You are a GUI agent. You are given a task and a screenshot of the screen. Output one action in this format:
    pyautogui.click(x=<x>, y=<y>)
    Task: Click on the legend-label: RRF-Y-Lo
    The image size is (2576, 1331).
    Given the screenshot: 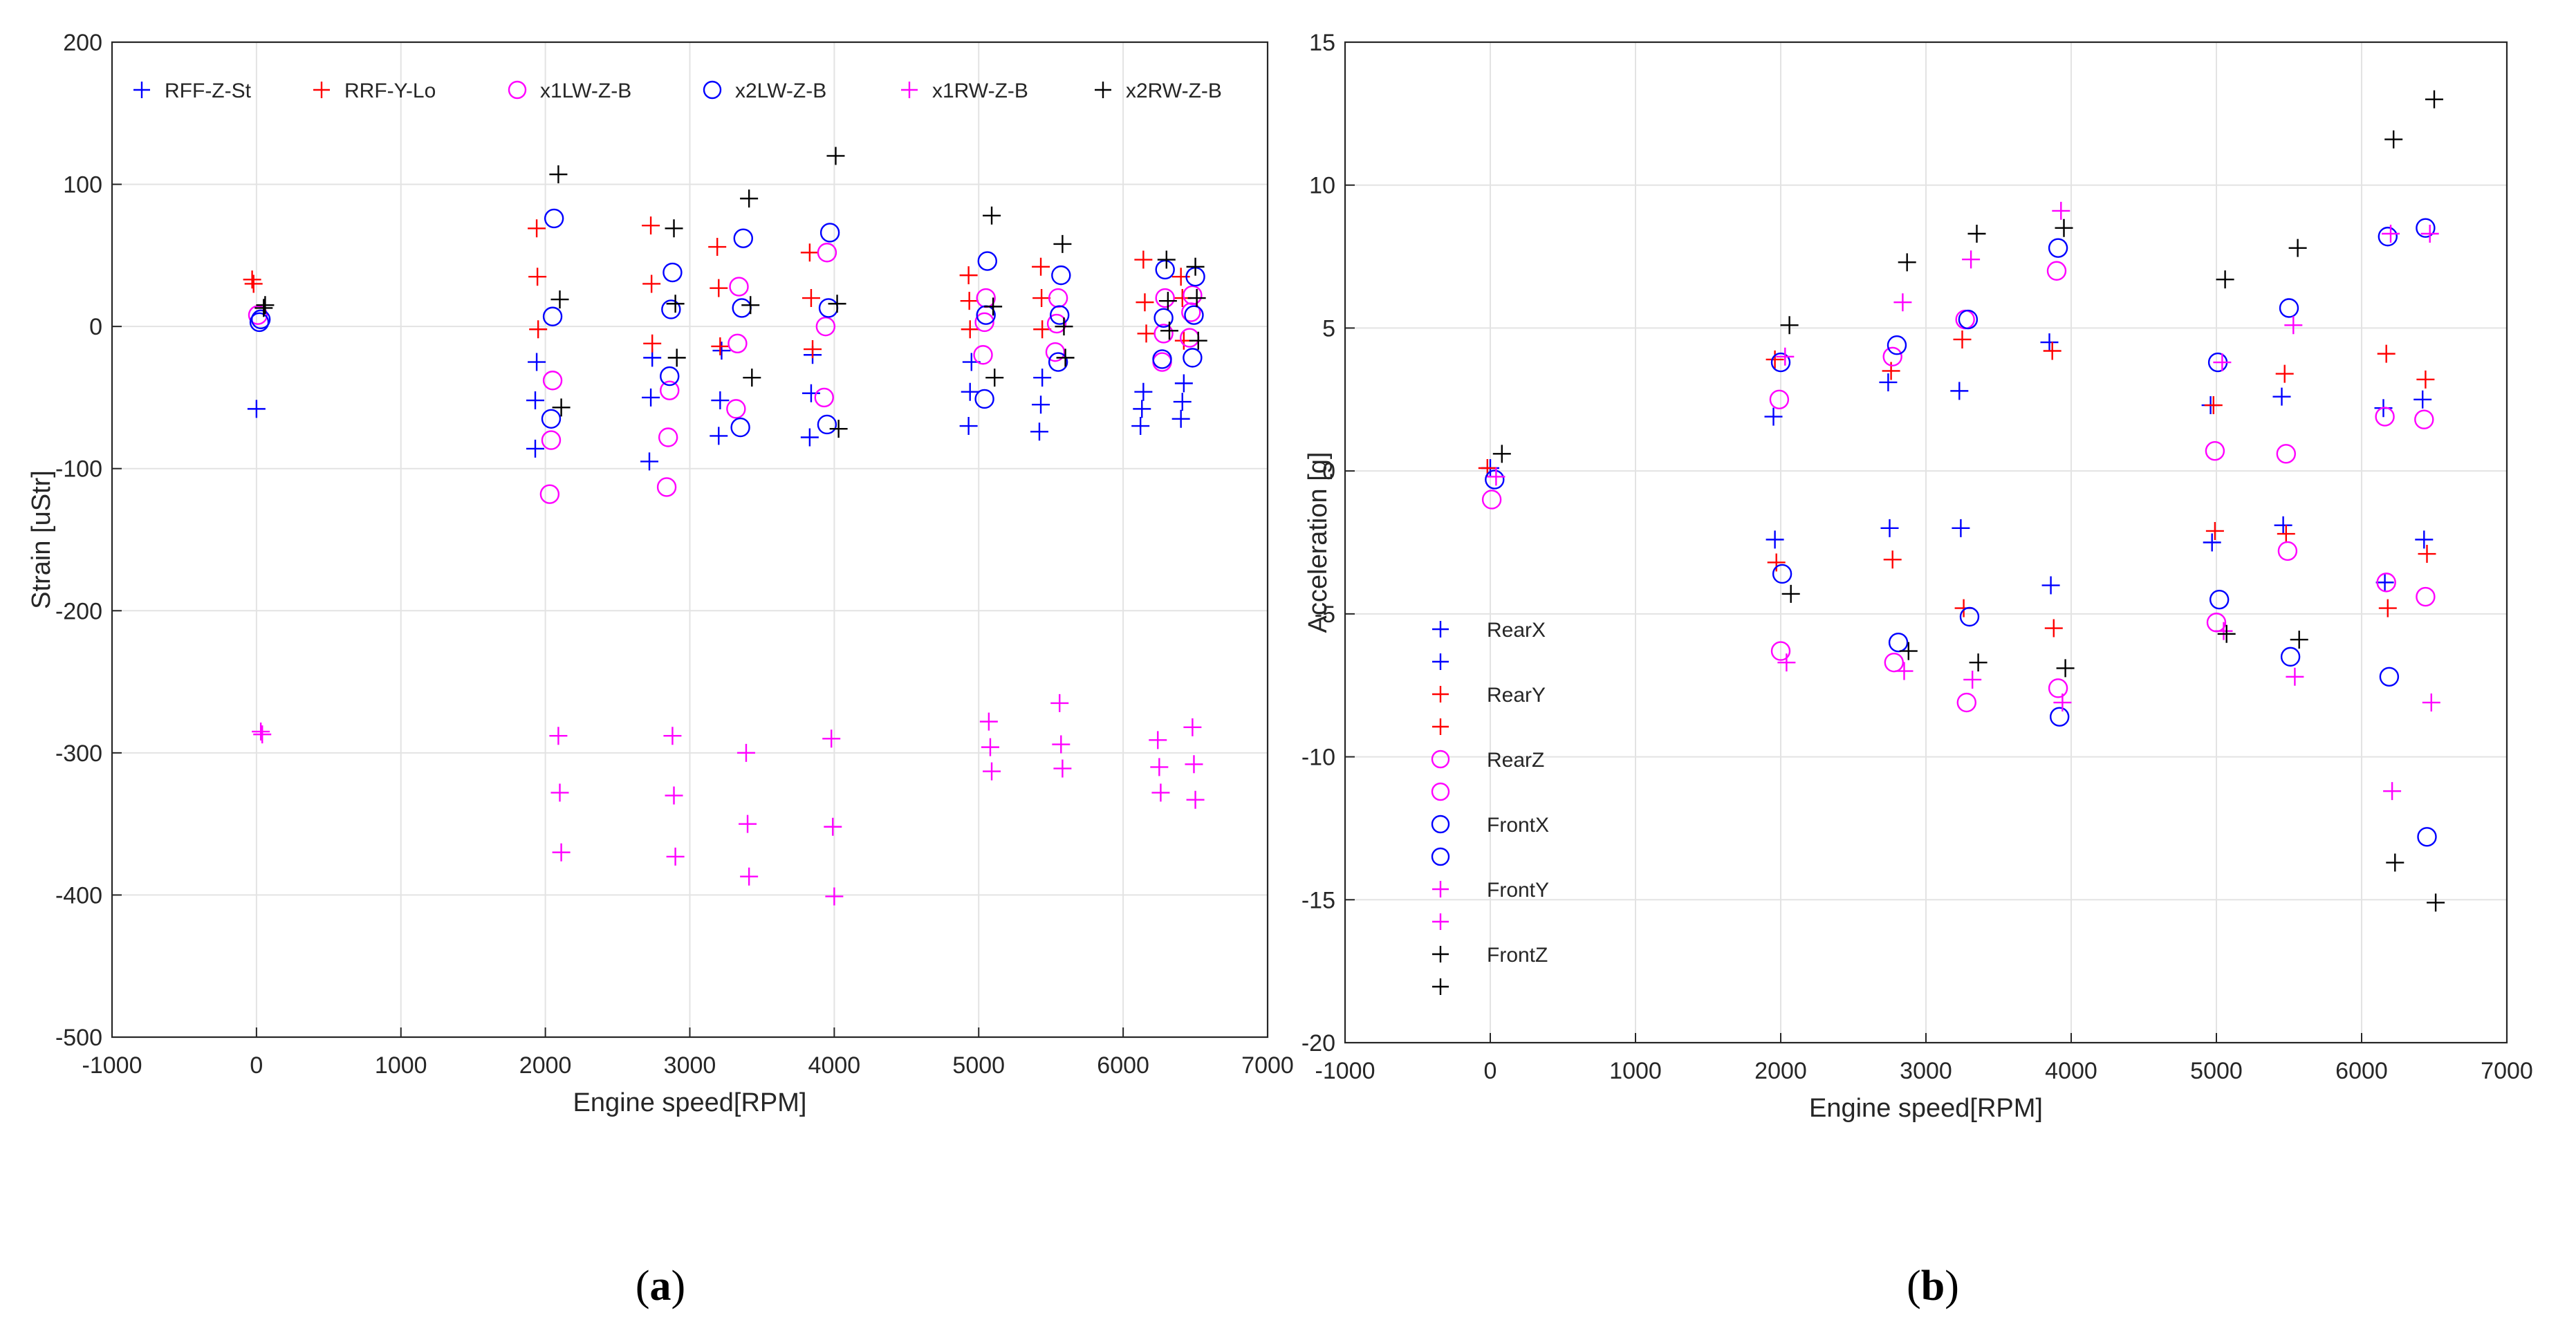 What is the action you would take?
    pyautogui.click(x=390, y=91)
    